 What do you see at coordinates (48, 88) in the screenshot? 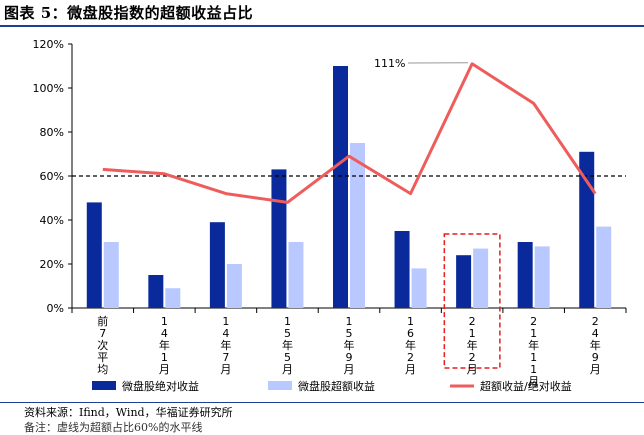
I see `y-tick-label: 100%` at bounding box center [48, 88].